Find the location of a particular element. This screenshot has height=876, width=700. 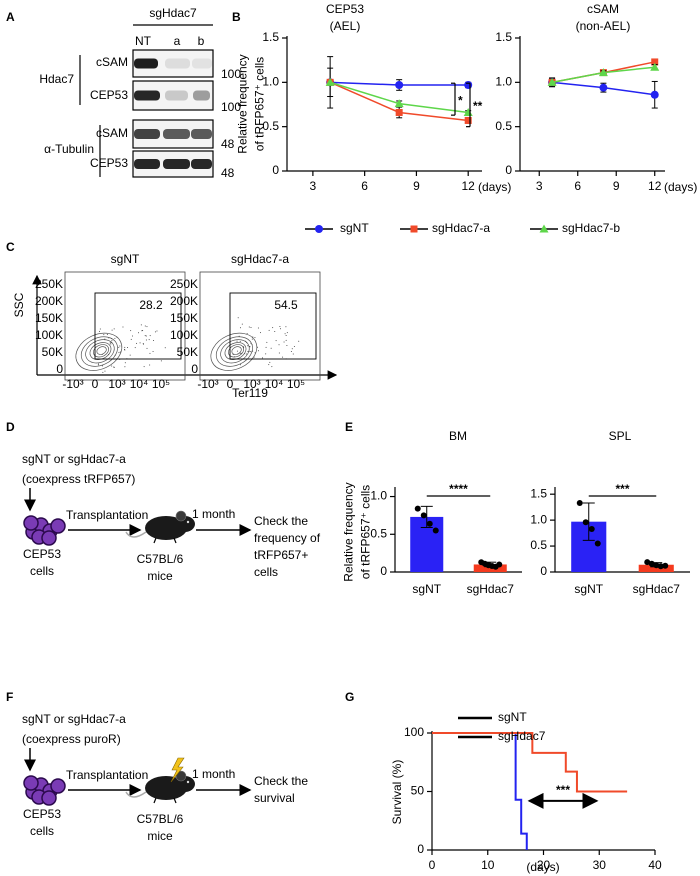

significance: ** is located at coordinates (478, 106).